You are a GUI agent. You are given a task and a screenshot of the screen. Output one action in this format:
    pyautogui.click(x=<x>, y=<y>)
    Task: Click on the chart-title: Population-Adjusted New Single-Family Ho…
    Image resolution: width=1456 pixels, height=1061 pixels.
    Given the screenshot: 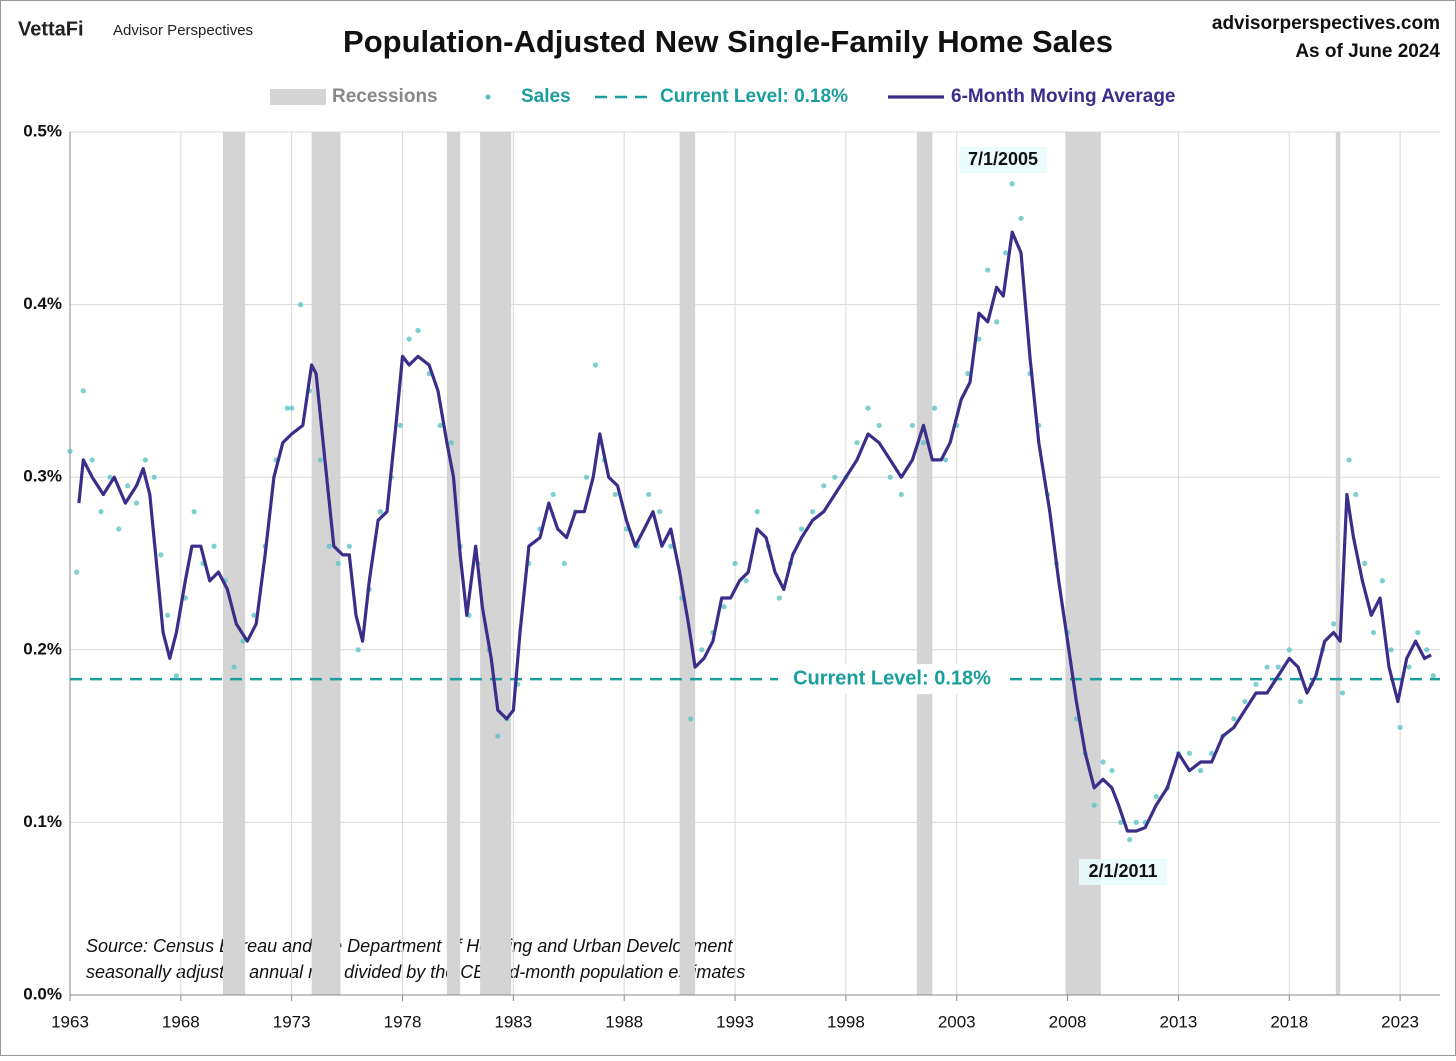 What is the action you would take?
    pyautogui.click(x=728, y=41)
    